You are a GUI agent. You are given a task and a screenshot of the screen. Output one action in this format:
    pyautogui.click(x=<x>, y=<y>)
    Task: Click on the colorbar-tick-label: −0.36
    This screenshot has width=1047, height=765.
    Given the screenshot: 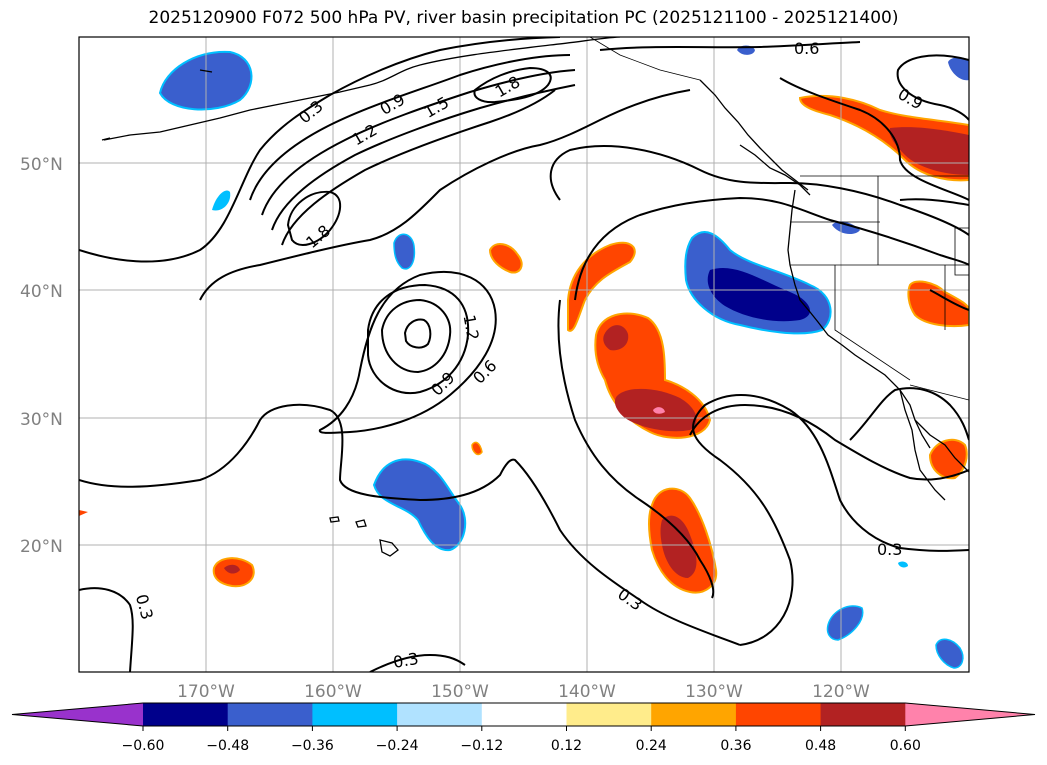 What is the action you would take?
    pyautogui.click(x=312, y=746)
    